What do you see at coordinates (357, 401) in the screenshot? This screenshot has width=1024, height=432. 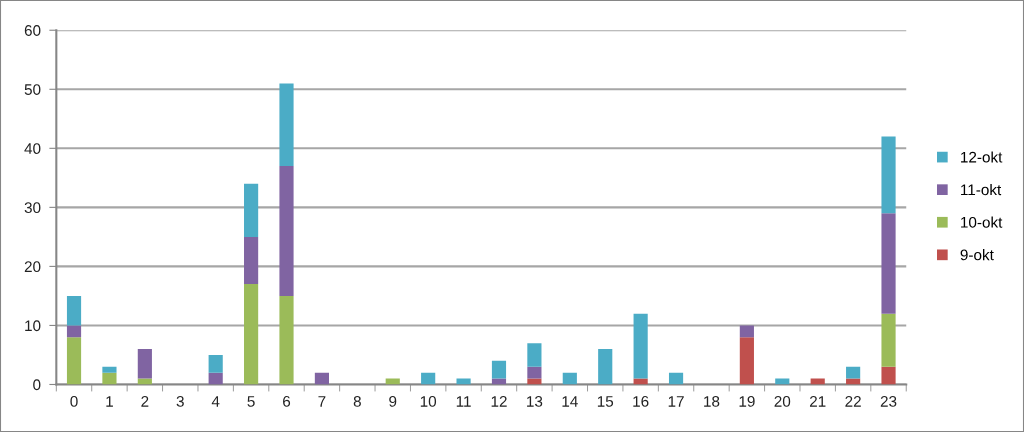 I see `x-tick-label: 8` at bounding box center [357, 401].